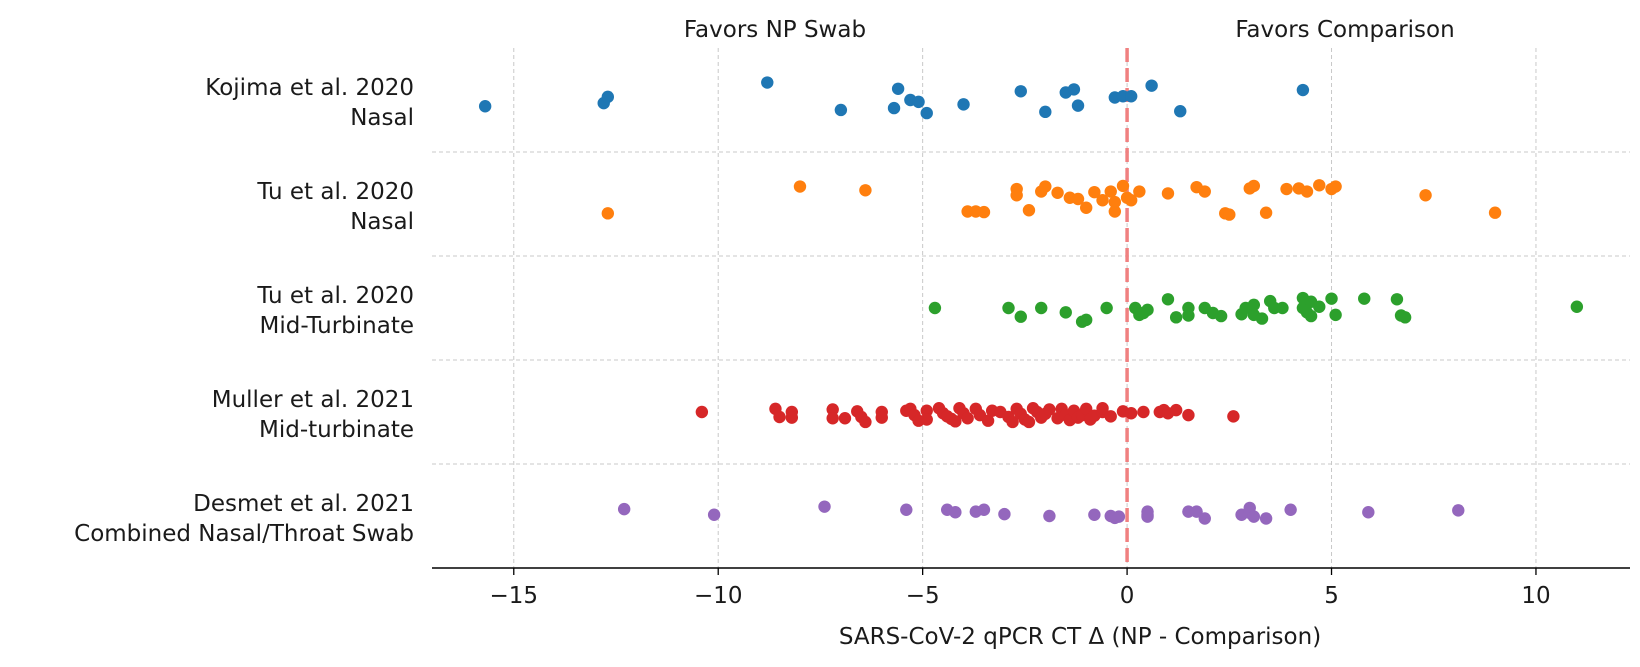 This screenshot has height=667, width=1640. Describe the element at coordinates (1344, 30) in the screenshot. I see `favors-comparison-label: Favors Comparison` at that location.